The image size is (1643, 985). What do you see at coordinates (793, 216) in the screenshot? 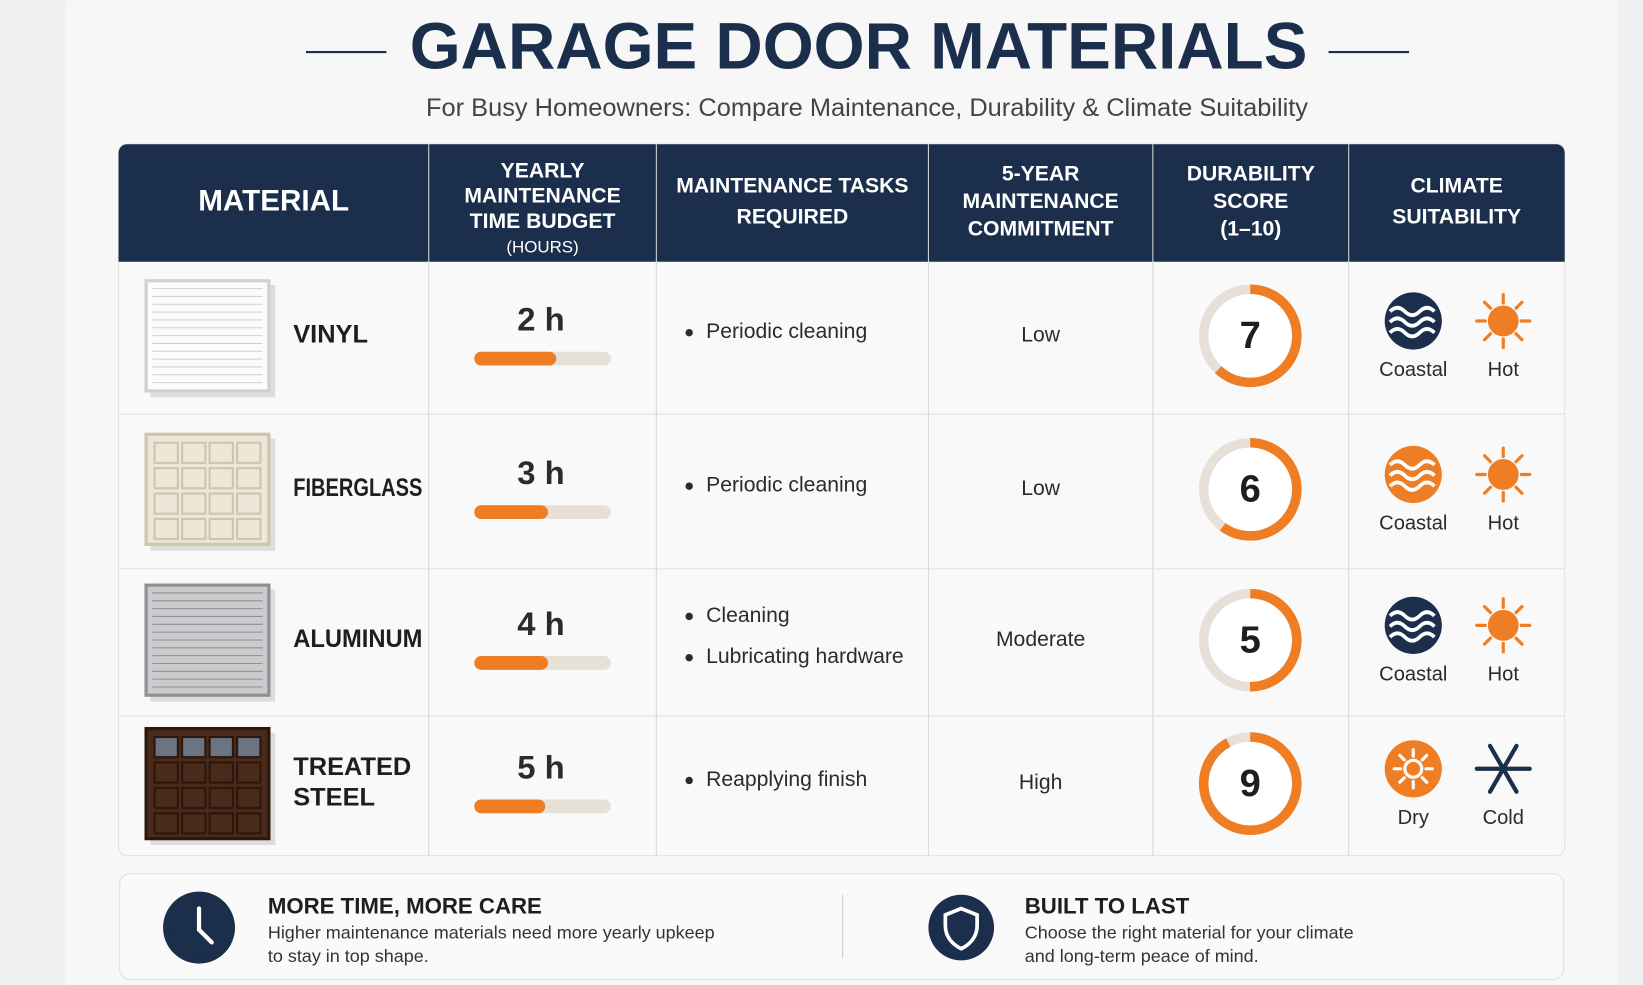
I see `column-header: REQUIRED` at bounding box center [793, 216].